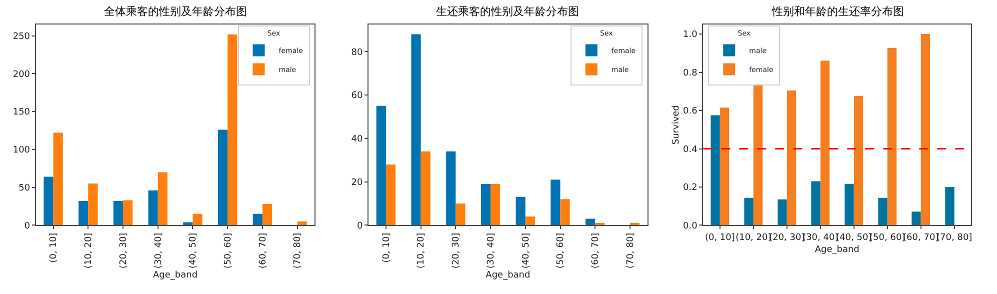  I want to click on y-tick-label: 60, so click(357, 96).